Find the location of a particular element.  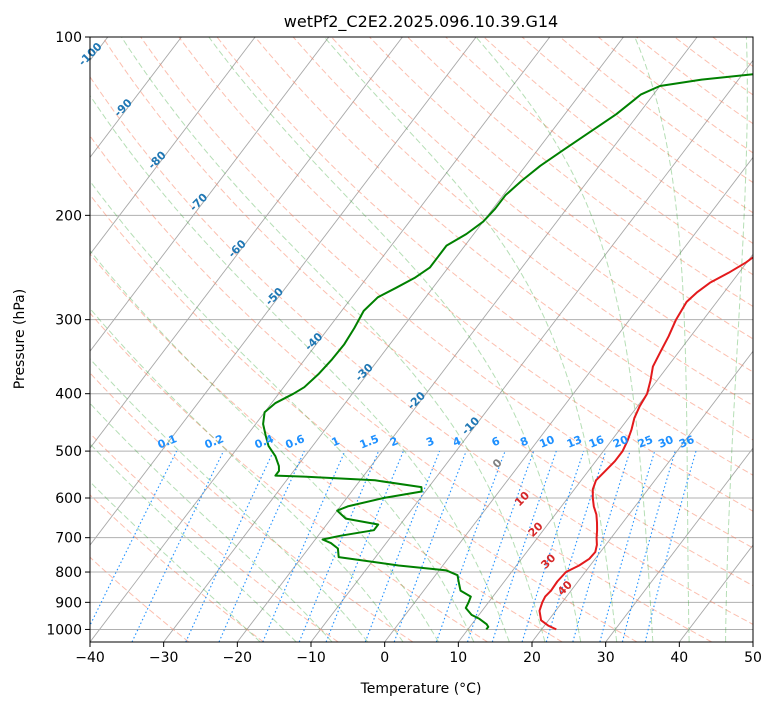

dry-adiabat-label: -10 is located at coordinates (470, 425).